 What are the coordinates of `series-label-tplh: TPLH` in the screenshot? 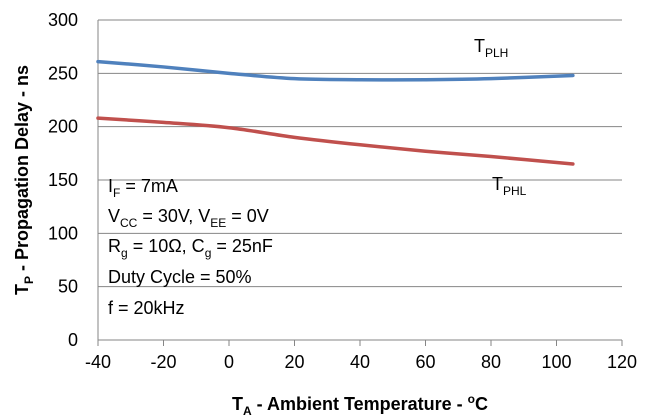 It's located at (491, 48).